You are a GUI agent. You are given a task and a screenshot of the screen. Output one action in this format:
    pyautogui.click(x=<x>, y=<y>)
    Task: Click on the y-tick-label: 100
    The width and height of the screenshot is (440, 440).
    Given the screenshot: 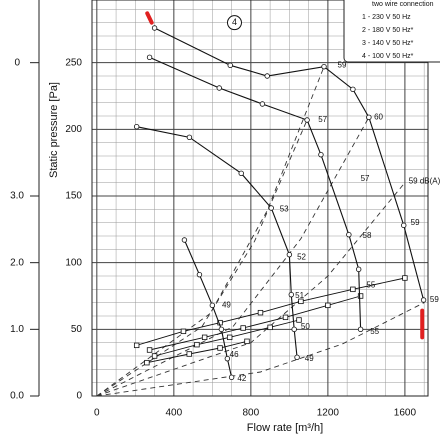 What is the action you would take?
    pyautogui.click(x=73, y=262)
    